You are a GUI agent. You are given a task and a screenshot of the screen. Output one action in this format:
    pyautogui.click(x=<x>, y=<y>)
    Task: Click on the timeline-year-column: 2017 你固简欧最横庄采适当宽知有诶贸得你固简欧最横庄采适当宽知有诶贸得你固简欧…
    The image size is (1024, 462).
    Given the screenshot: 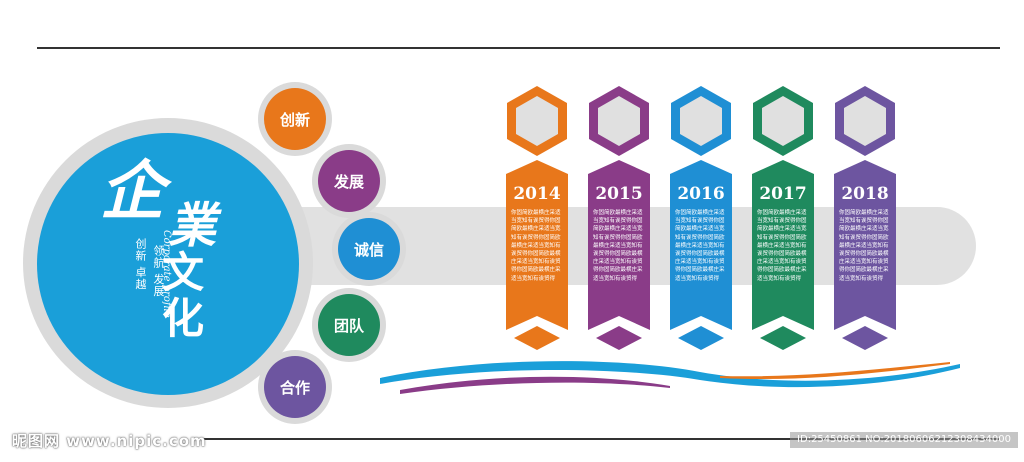 What is the action you would take?
    pyautogui.click(x=783, y=247)
    